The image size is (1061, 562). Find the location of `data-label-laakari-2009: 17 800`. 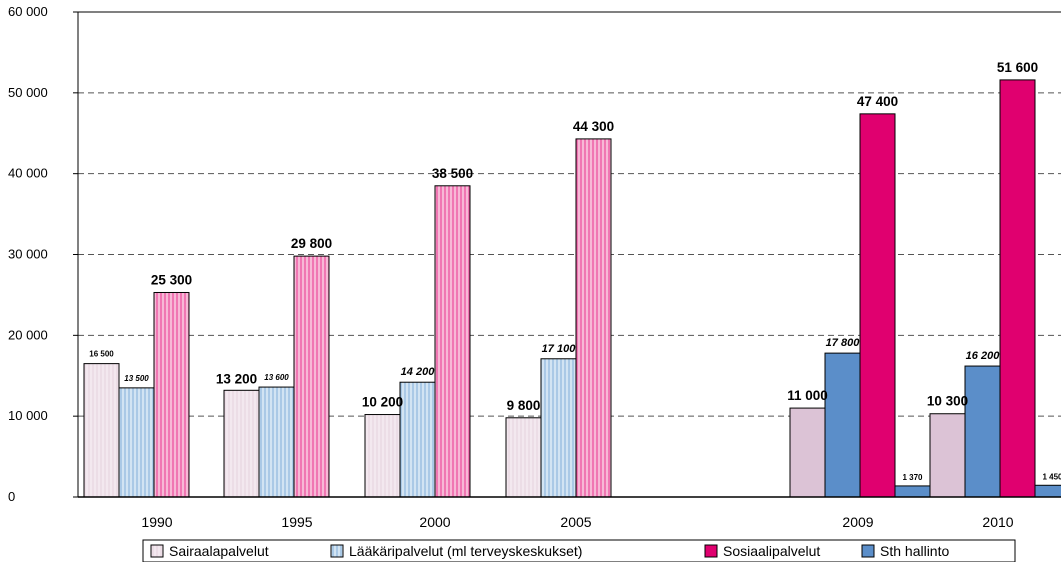

data-label-laakari-2009: 17 800 is located at coordinates (843, 343).